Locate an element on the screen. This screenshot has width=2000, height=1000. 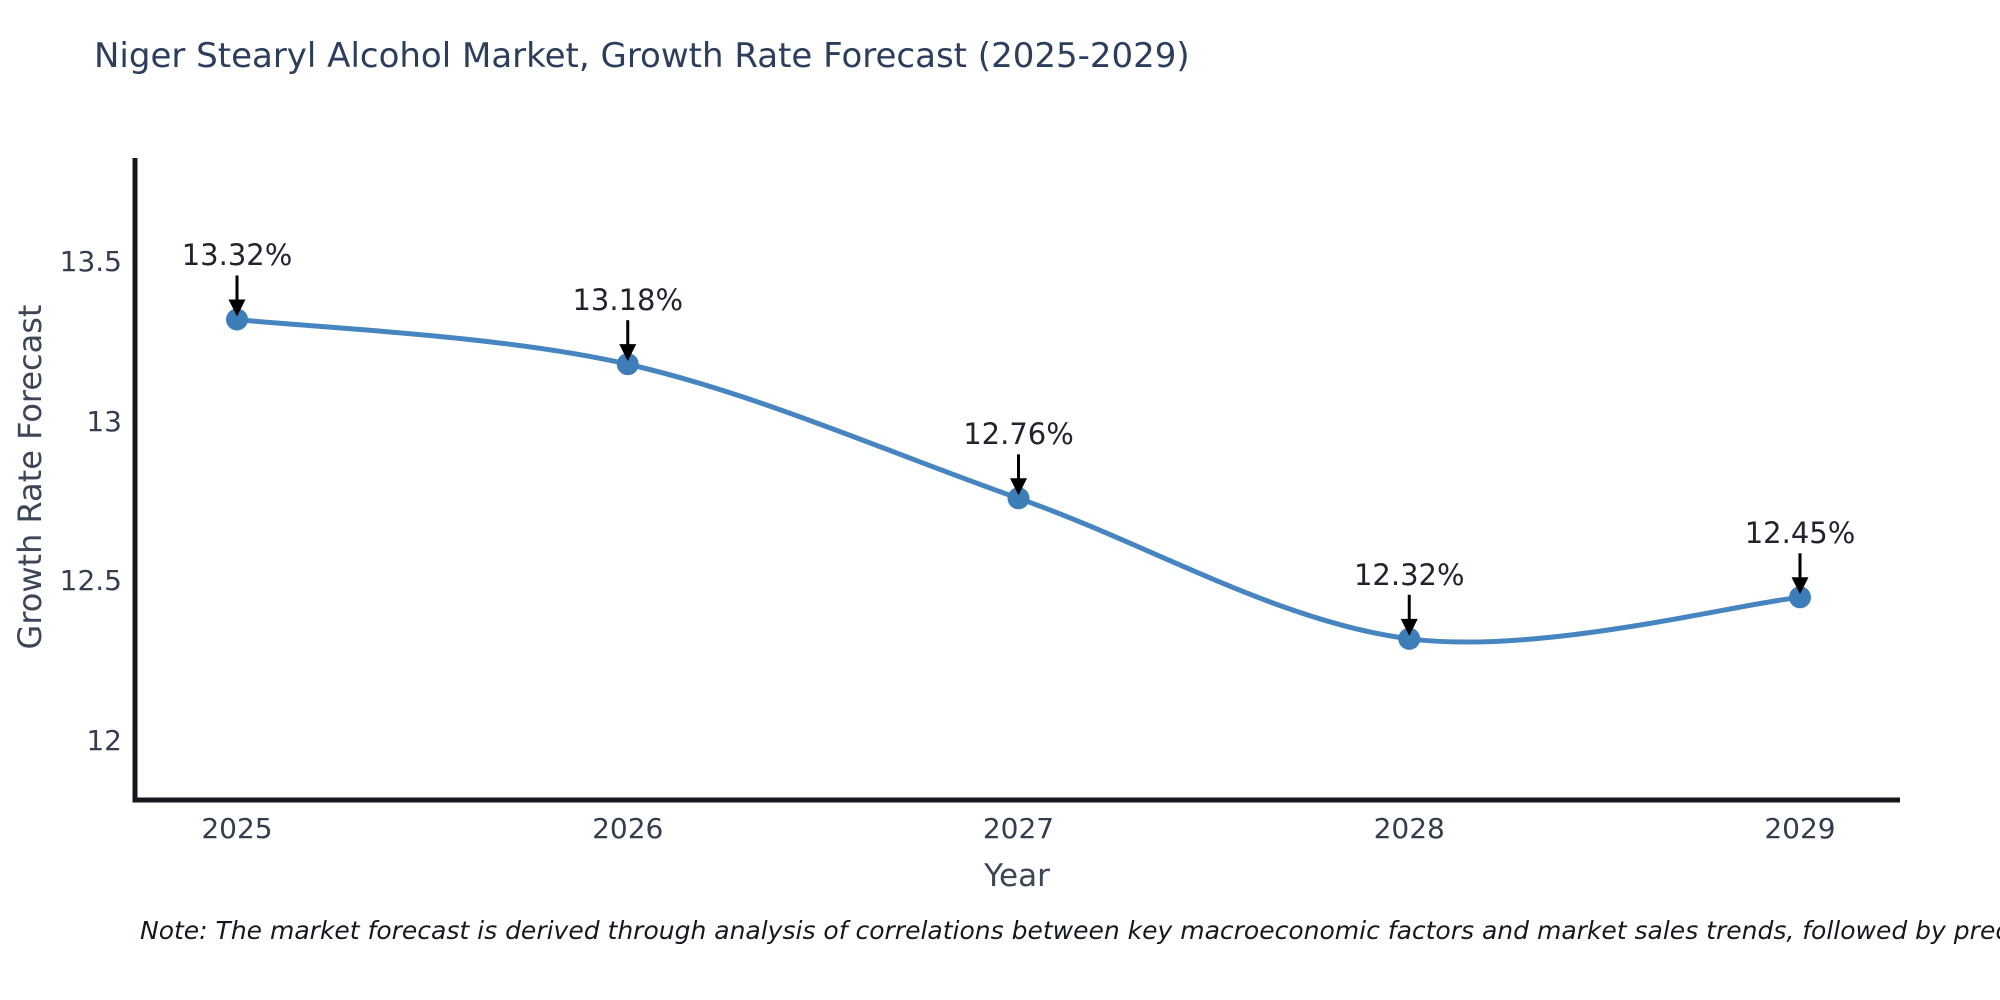
y-tick-label: 13 is located at coordinates (104, 421).